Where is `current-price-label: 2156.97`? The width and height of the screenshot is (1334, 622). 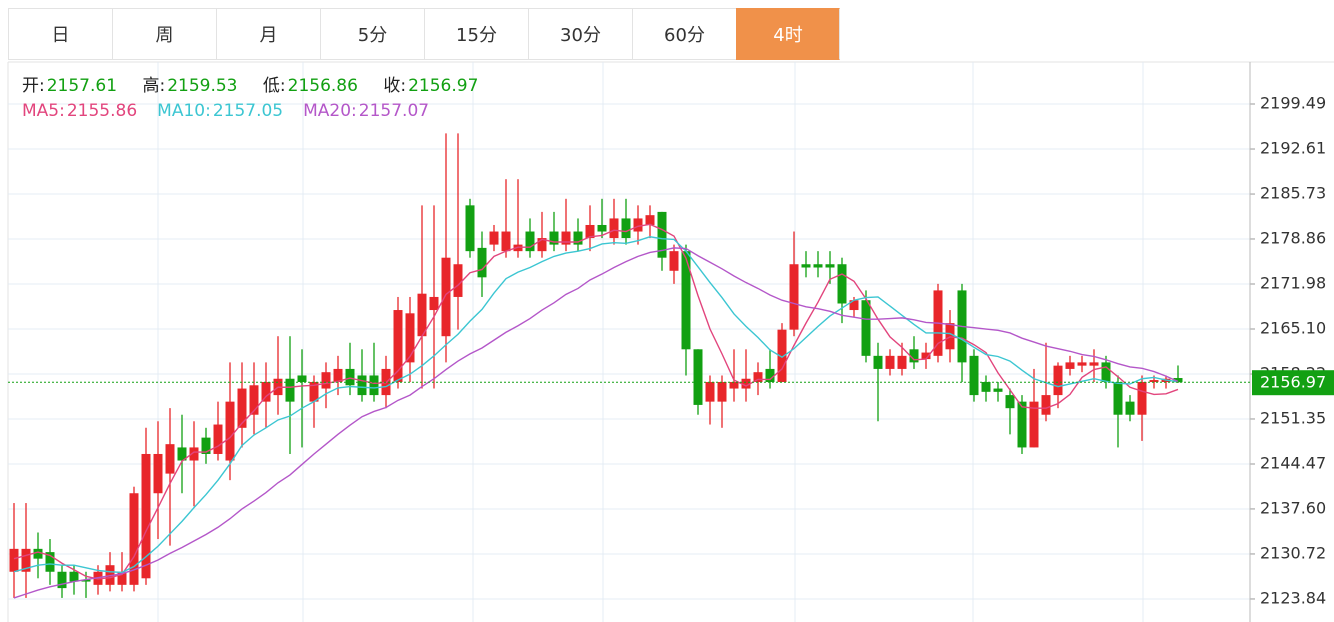
current-price-label: 2156.97 is located at coordinates (1293, 382).